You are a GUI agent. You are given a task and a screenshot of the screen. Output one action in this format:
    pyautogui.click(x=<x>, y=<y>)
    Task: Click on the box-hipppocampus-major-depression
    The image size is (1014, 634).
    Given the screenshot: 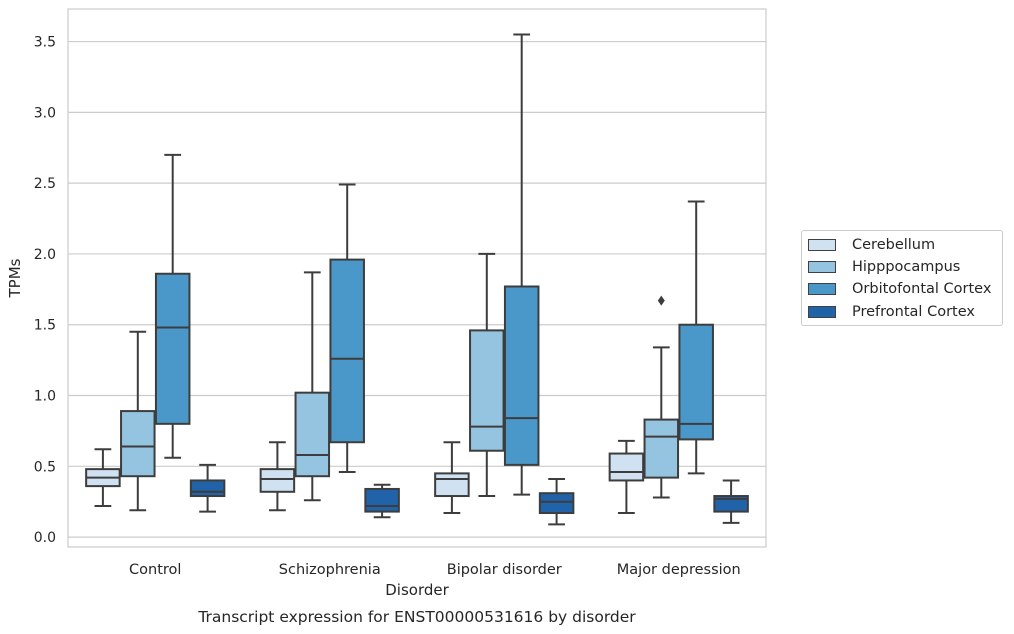 What is the action you would take?
    pyautogui.click(x=661, y=397)
    